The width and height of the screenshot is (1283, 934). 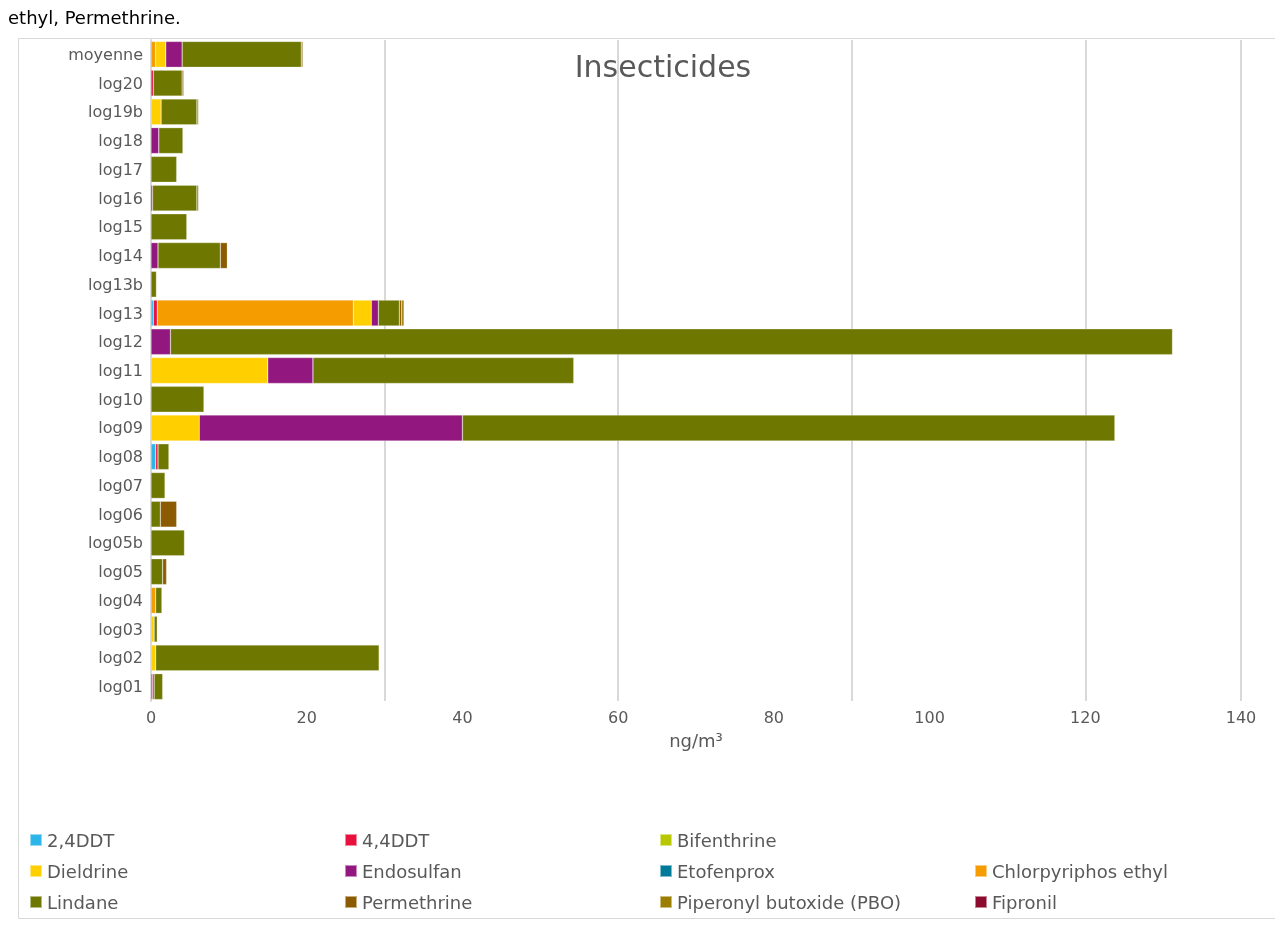 What do you see at coordinates (120, 658) in the screenshot?
I see `y-tick-label: log02` at bounding box center [120, 658].